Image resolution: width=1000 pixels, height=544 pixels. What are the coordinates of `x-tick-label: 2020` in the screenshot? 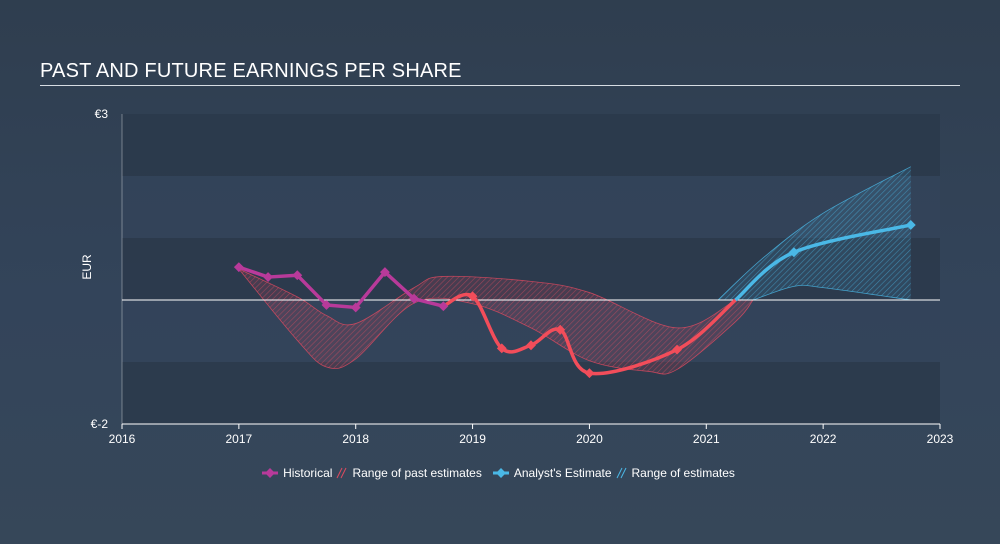 It's located at (589, 439).